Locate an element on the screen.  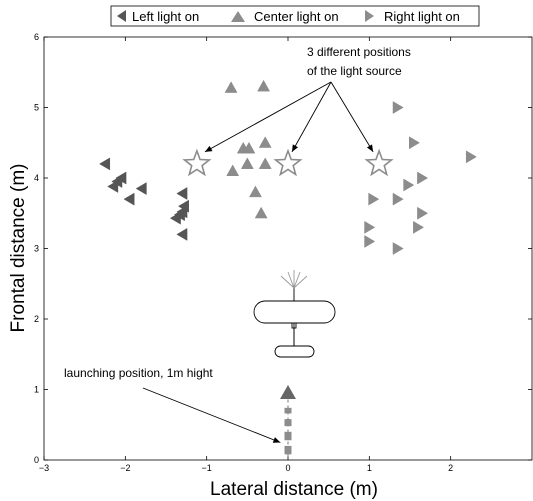
annotation-light-line-1: 3 different positions is located at coordinates (359, 52).